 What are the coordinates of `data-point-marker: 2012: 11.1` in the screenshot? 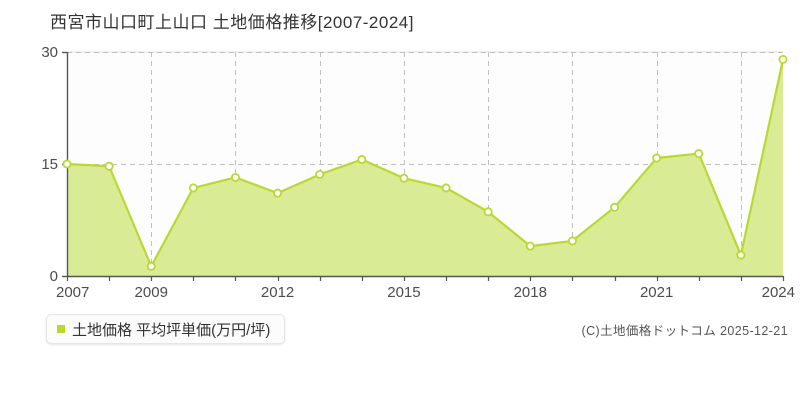 It's located at (278, 193).